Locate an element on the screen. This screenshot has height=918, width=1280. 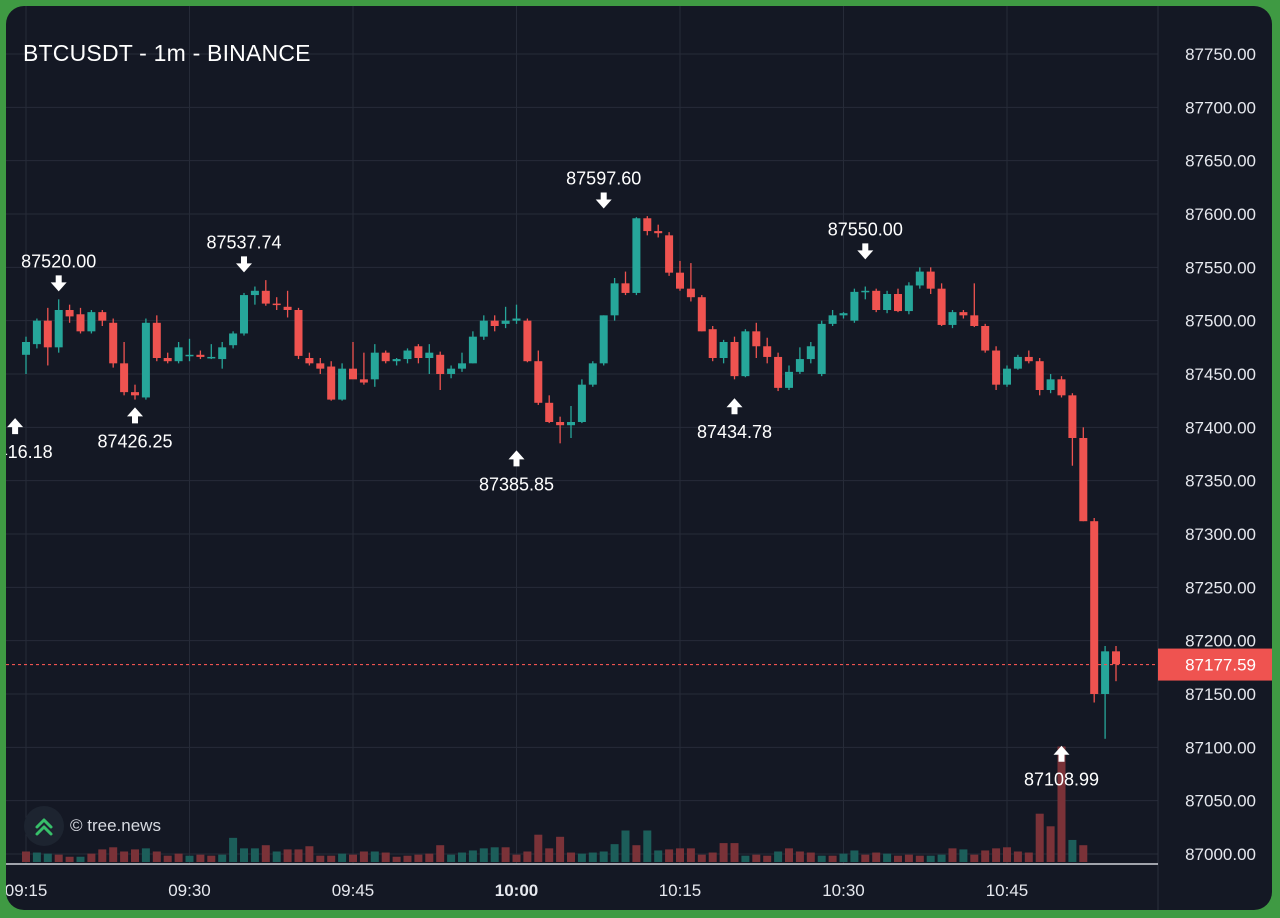
price-tick-label: 87050.00 is located at coordinates (1220, 801).